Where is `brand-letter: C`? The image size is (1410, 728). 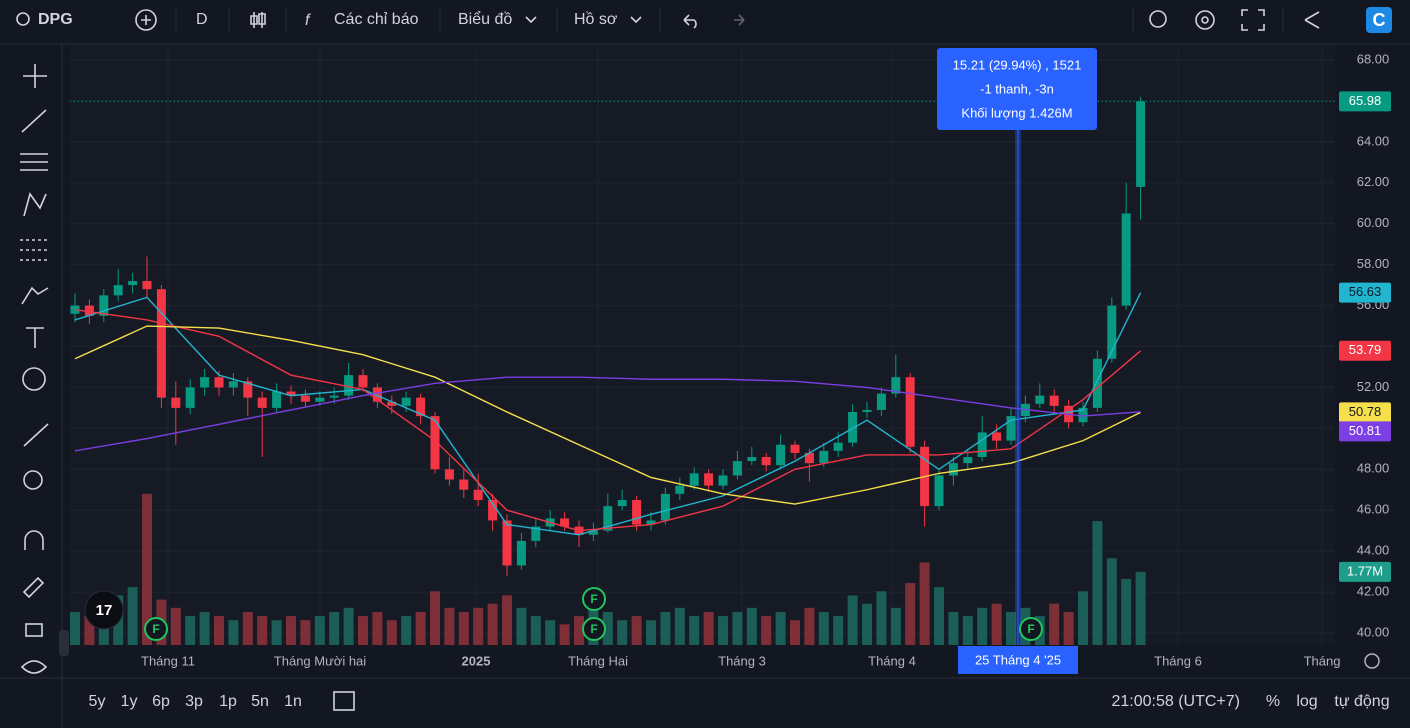
brand-letter: C is located at coordinates (1379, 20).